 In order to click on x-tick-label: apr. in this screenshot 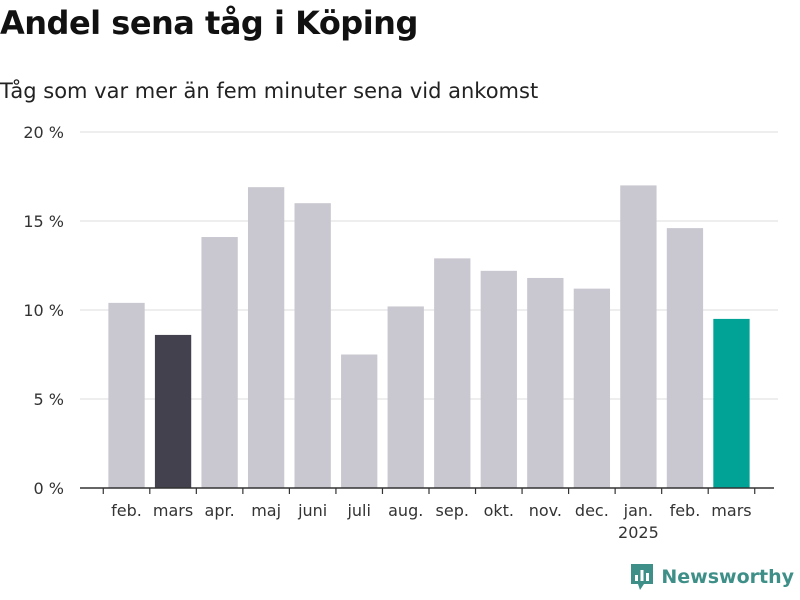, I will do `click(220, 510)`.